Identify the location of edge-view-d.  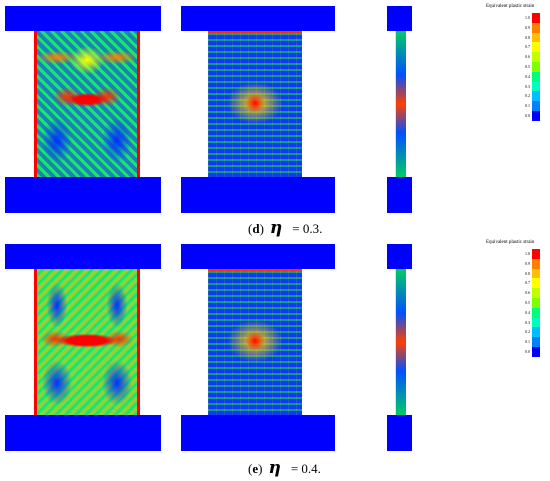
(401, 107).